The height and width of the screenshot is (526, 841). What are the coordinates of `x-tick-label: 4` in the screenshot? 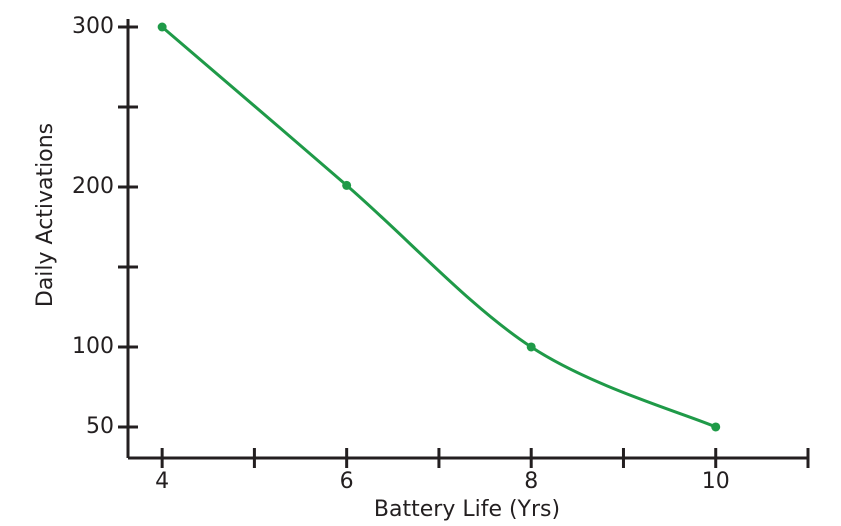 It's located at (162, 481).